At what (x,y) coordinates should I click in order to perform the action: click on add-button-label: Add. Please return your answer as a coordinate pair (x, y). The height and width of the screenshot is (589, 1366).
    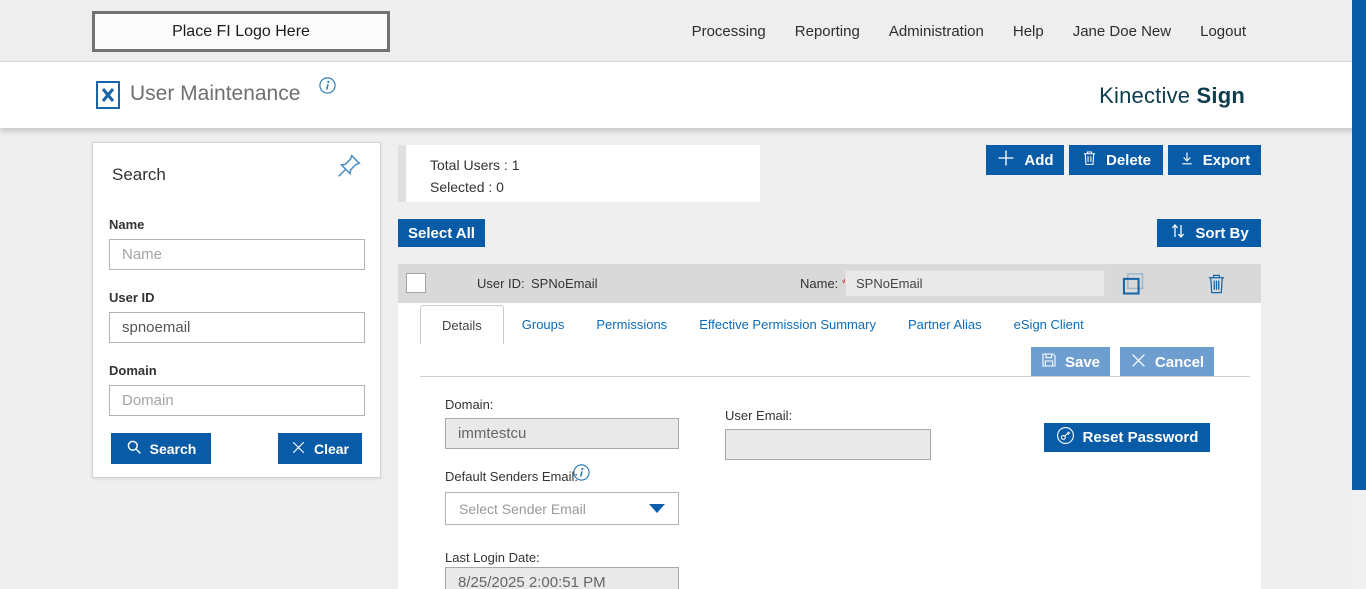
    Looking at the image, I should click on (1039, 160).